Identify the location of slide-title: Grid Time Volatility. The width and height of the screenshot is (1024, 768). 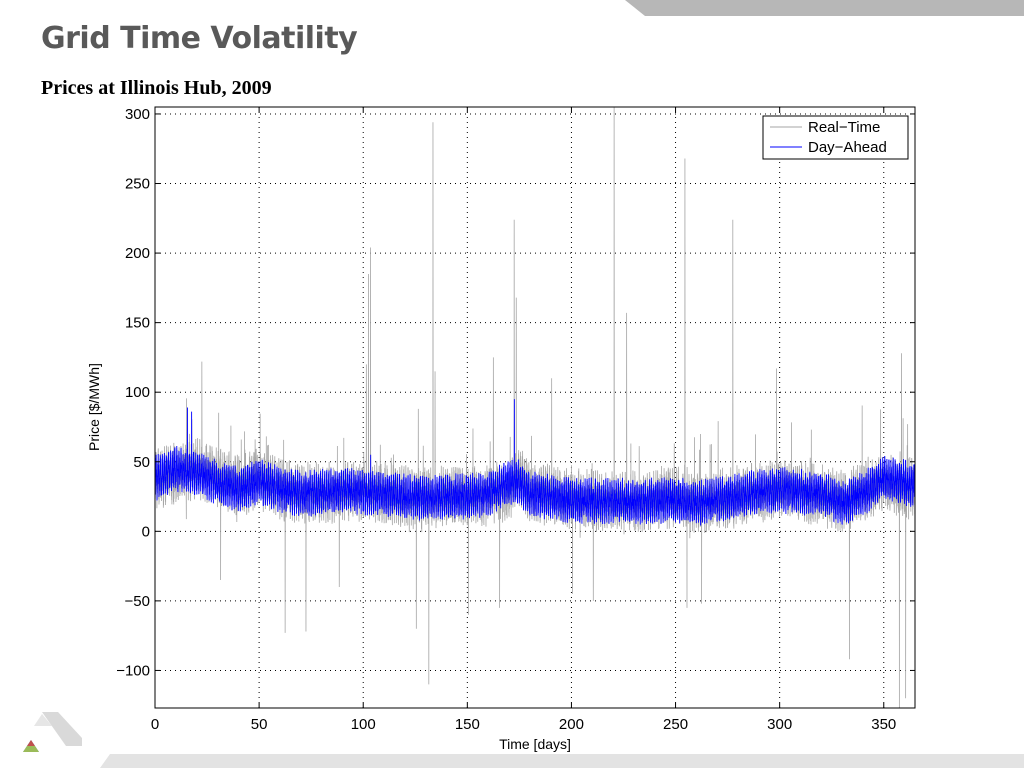
(199, 38).